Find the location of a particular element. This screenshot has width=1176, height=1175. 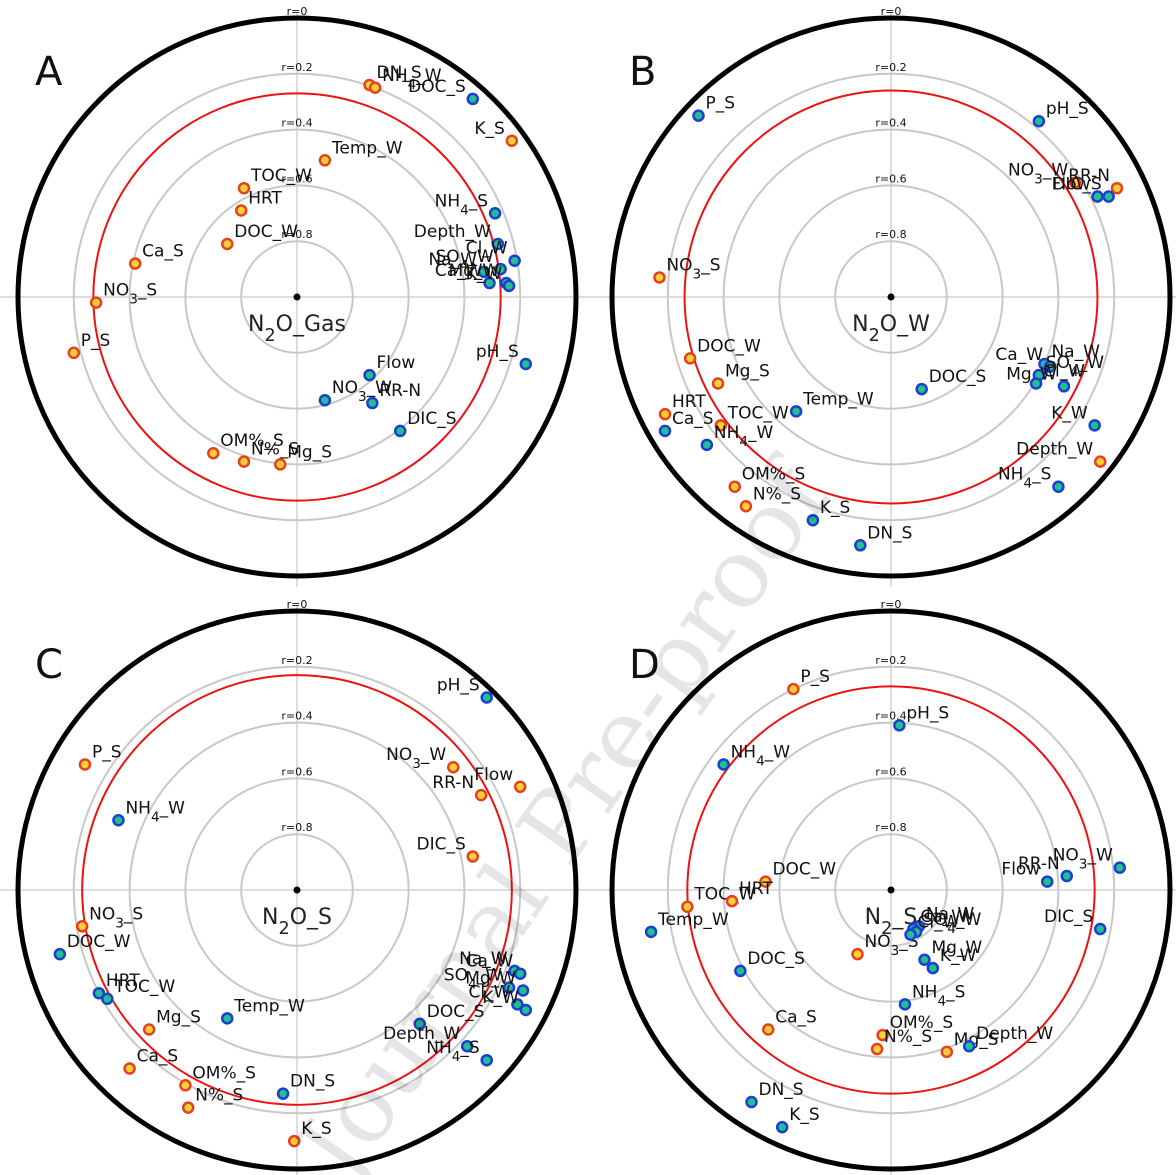

panel-label: D is located at coordinates (644, 665).